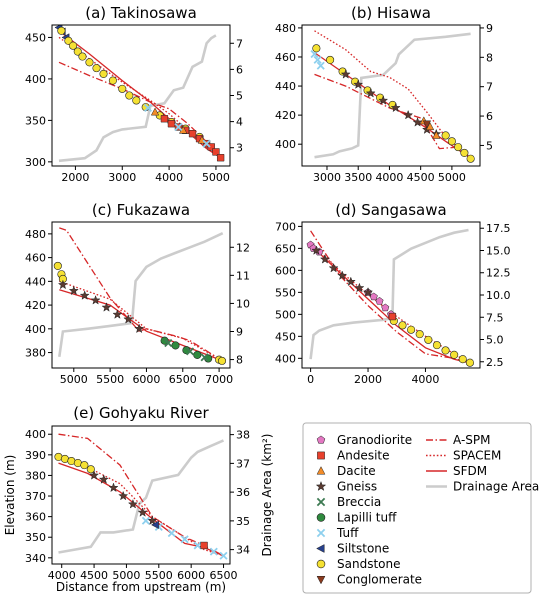 The width and height of the screenshot is (540, 600). What do you see at coordinates (456, 471) in the screenshot?
I see `legend-item: SFDM` at bounding box center [456, 471].